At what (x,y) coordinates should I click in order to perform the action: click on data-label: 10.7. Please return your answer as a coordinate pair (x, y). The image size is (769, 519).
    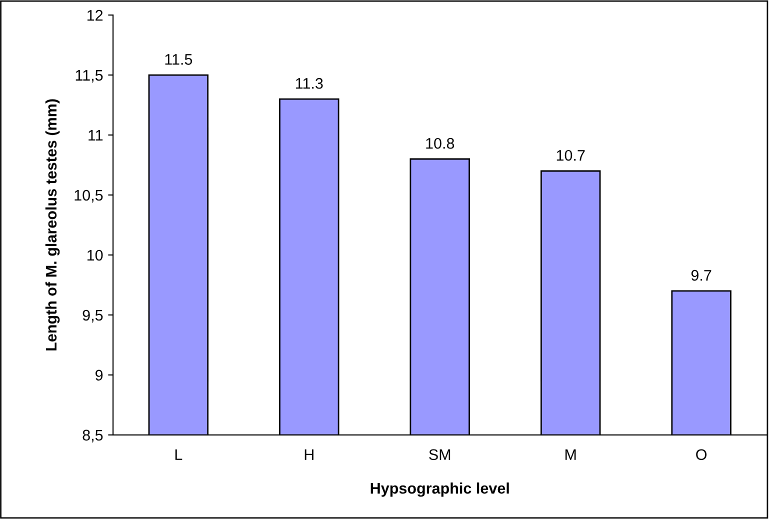
    Looking at the image, I should click on (570, 155).